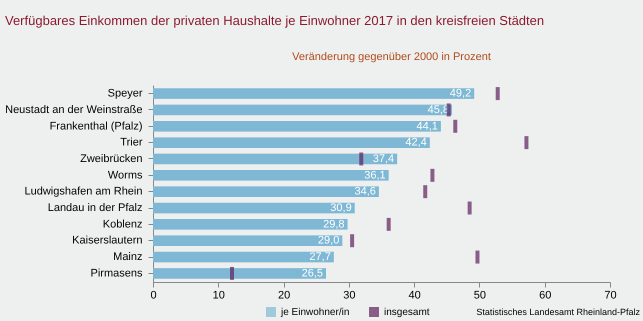 The width and height of the screenshot is (643, 321). I want to click on x-tick-label: 60, so click(545, 296).